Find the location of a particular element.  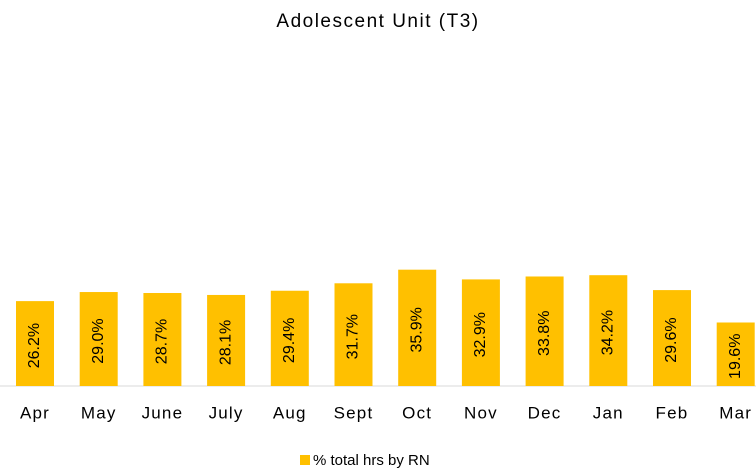

value-label: 33.8% is located at coordinates (544, 333).